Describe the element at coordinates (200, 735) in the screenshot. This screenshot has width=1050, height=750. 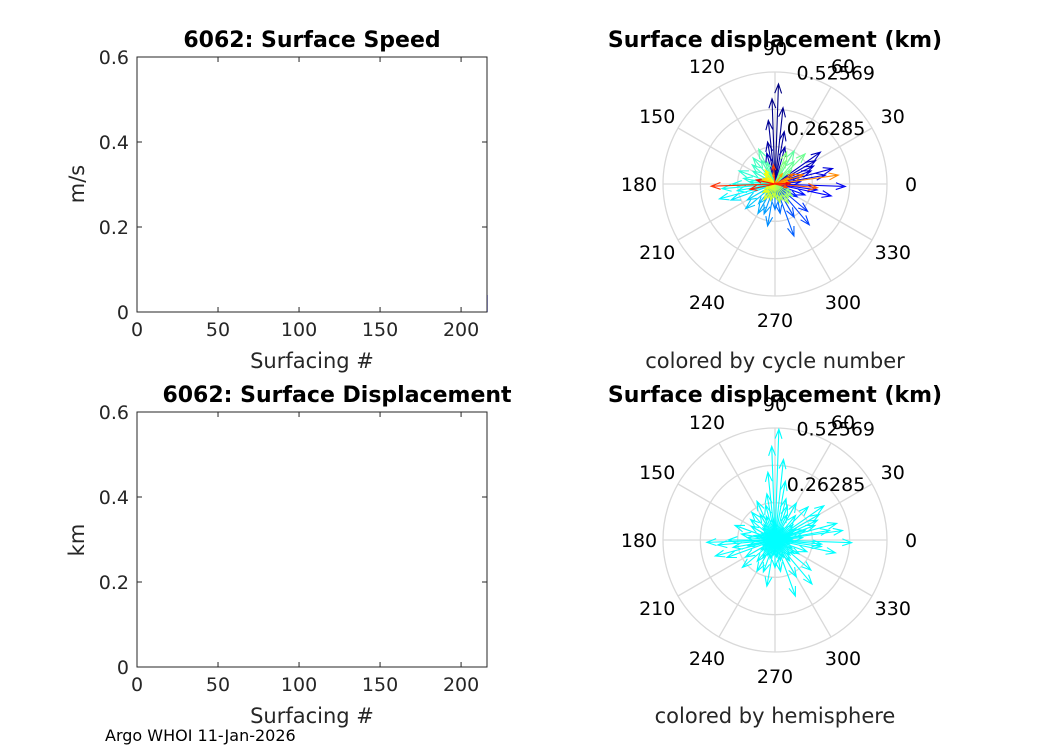
I see `footer-text: Argo WHOI 11-Jan-2026` at that location.